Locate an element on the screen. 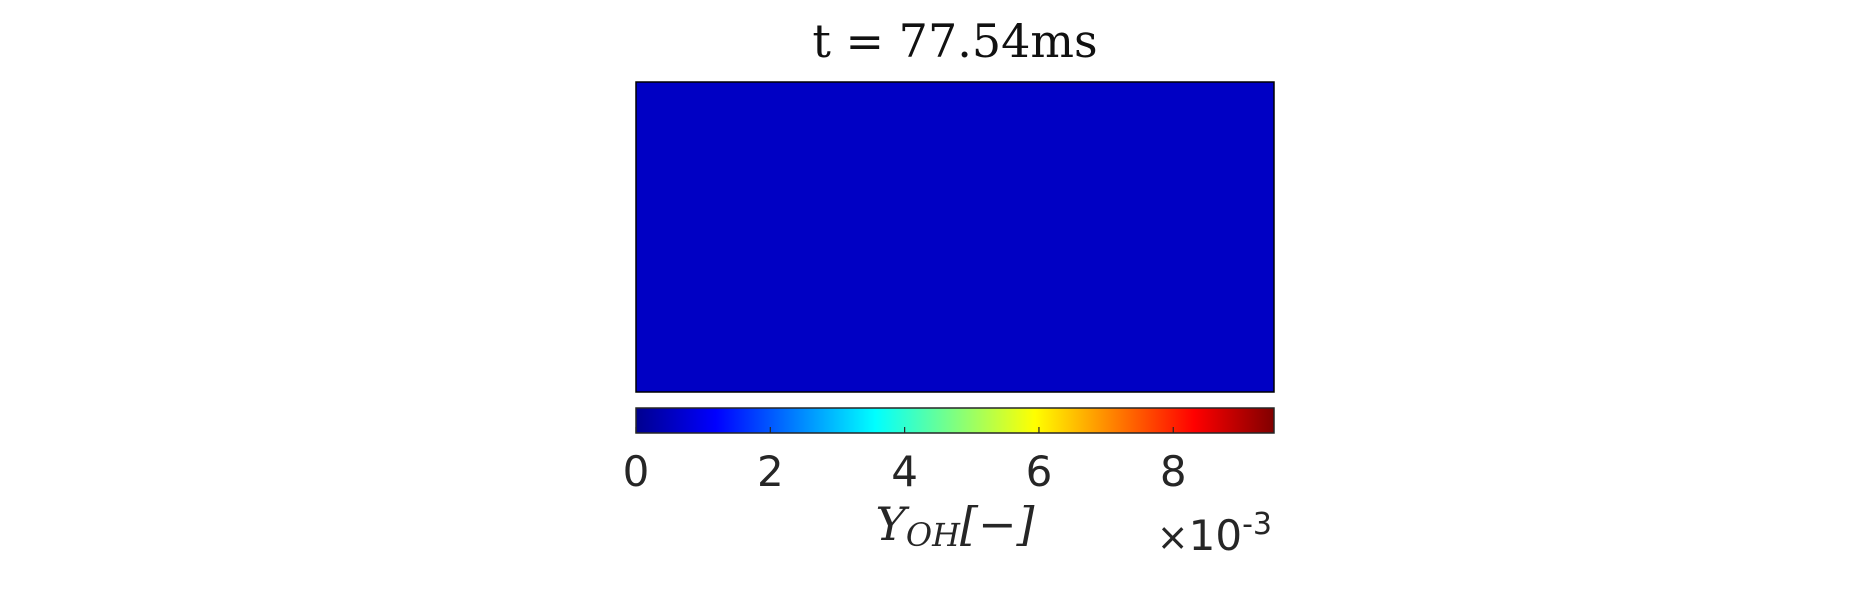 The width and height of the screenshot is (1875, 594). colorbar-ticks is located at coordinates (904, 430).